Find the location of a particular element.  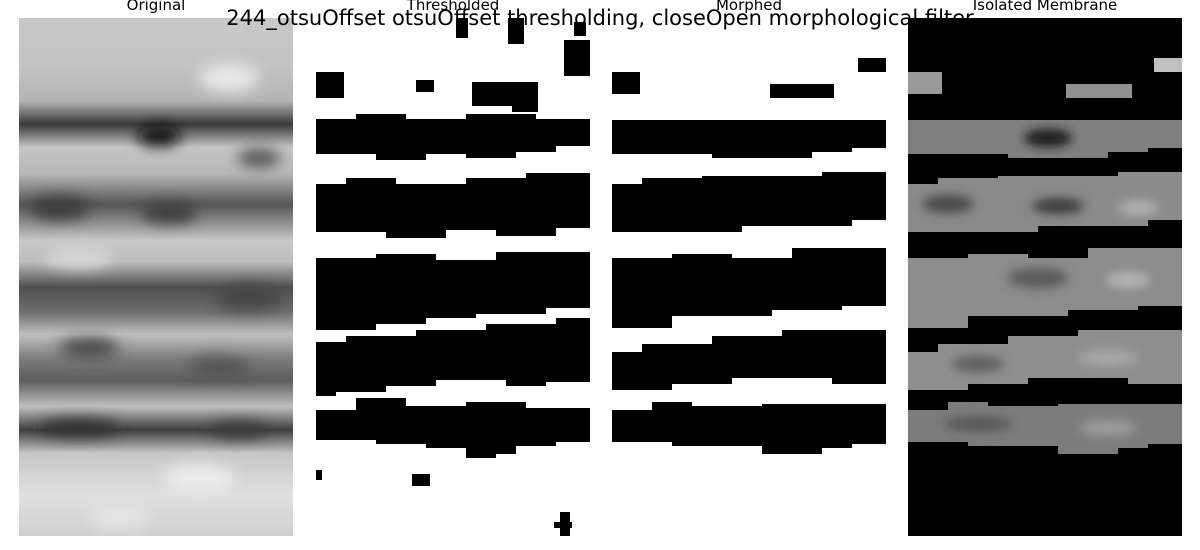

panel-isolated-title: Isolated Membrane is located at coordinates (1045, 7).